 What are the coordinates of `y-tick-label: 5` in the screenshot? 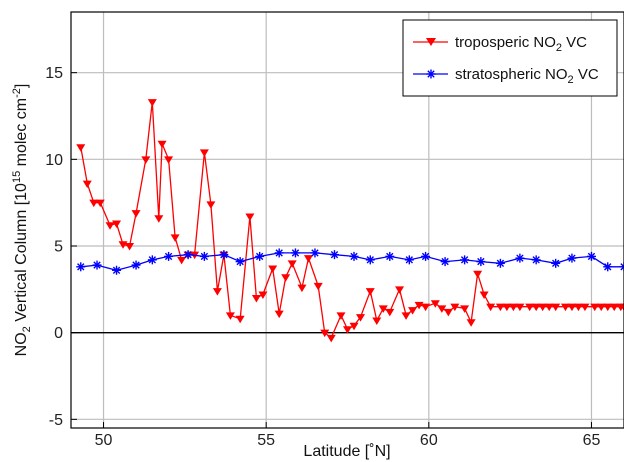 It's located at (58, 247).